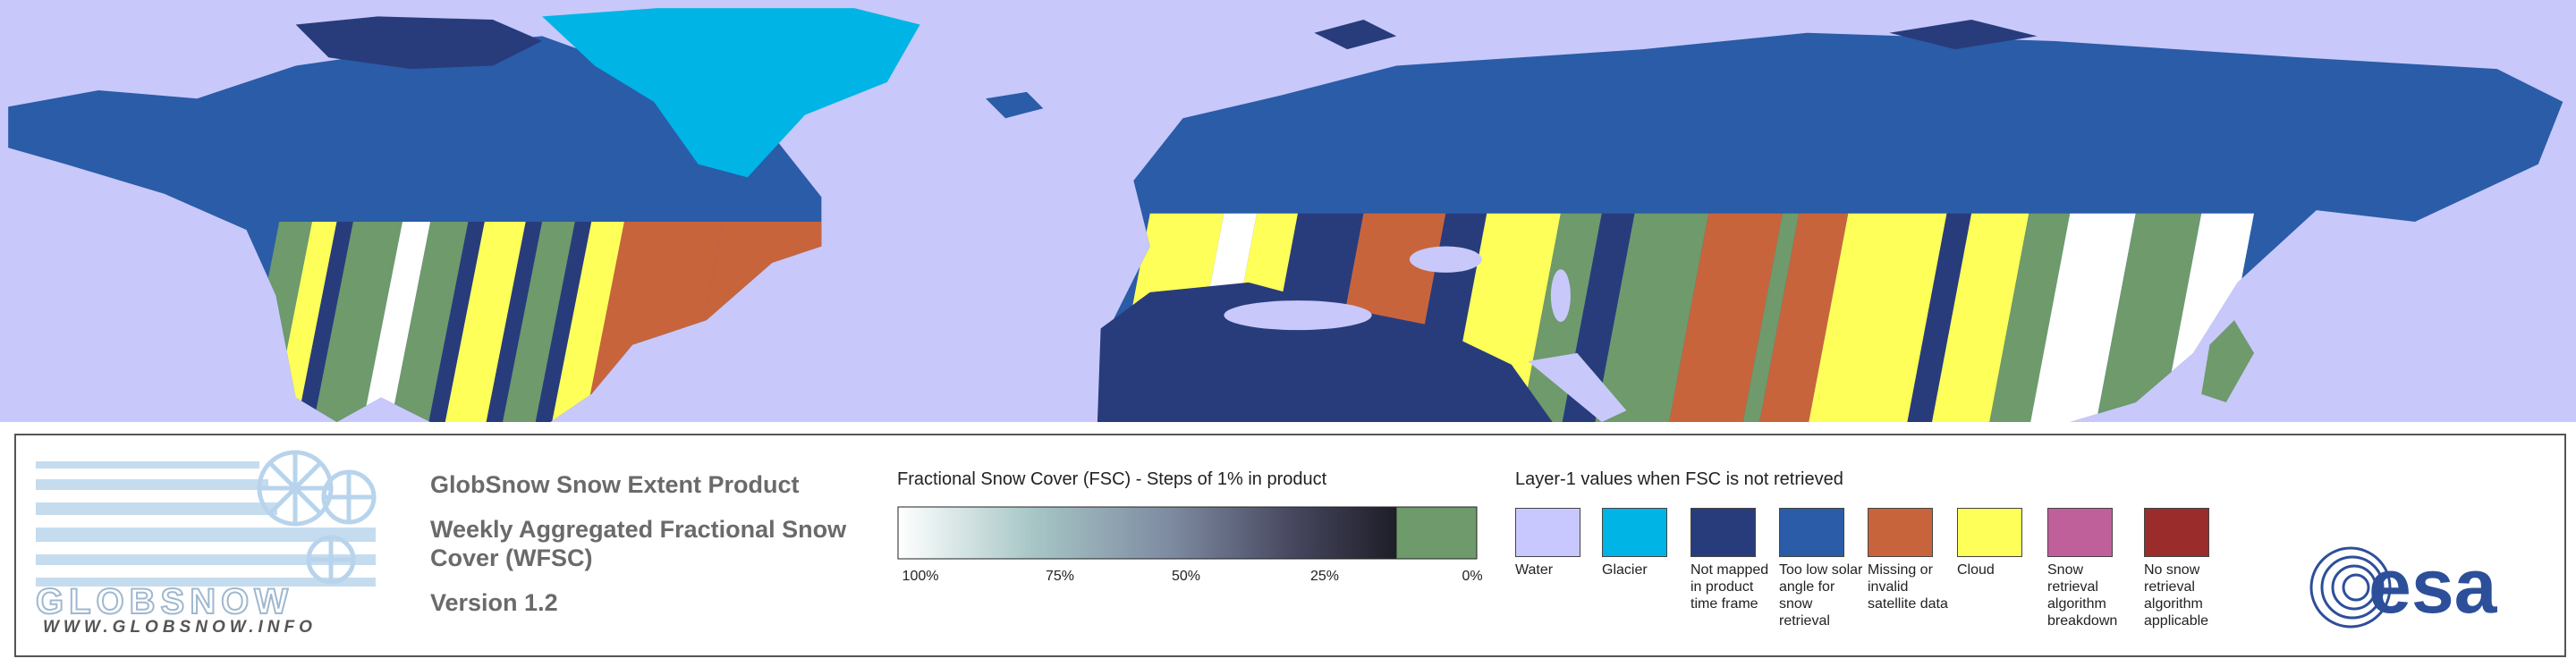 This screenshot has width=2576, height=667. What do you see at coordinates (1821, 595) in the screenshot?
I see `legend-label: Too low solar angle for snow retrieval` at bounding box center [1821, 595].